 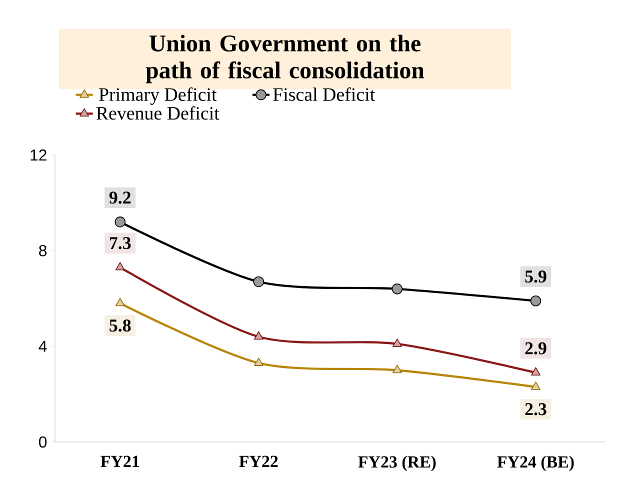 What do you see at coordinates (158, 96) in the screenshot?
I see `legend-label: Primary Deficit` at bounding box center [158, 96].